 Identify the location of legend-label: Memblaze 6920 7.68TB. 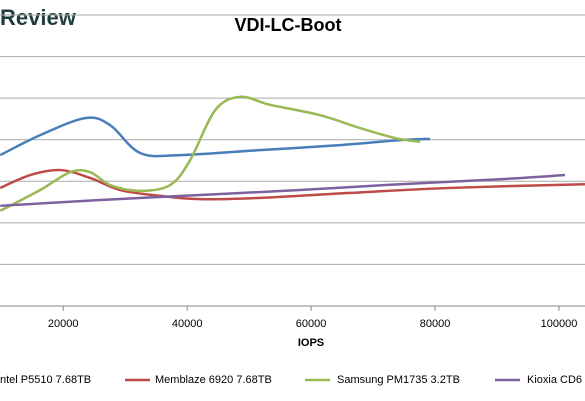
(213, 380).